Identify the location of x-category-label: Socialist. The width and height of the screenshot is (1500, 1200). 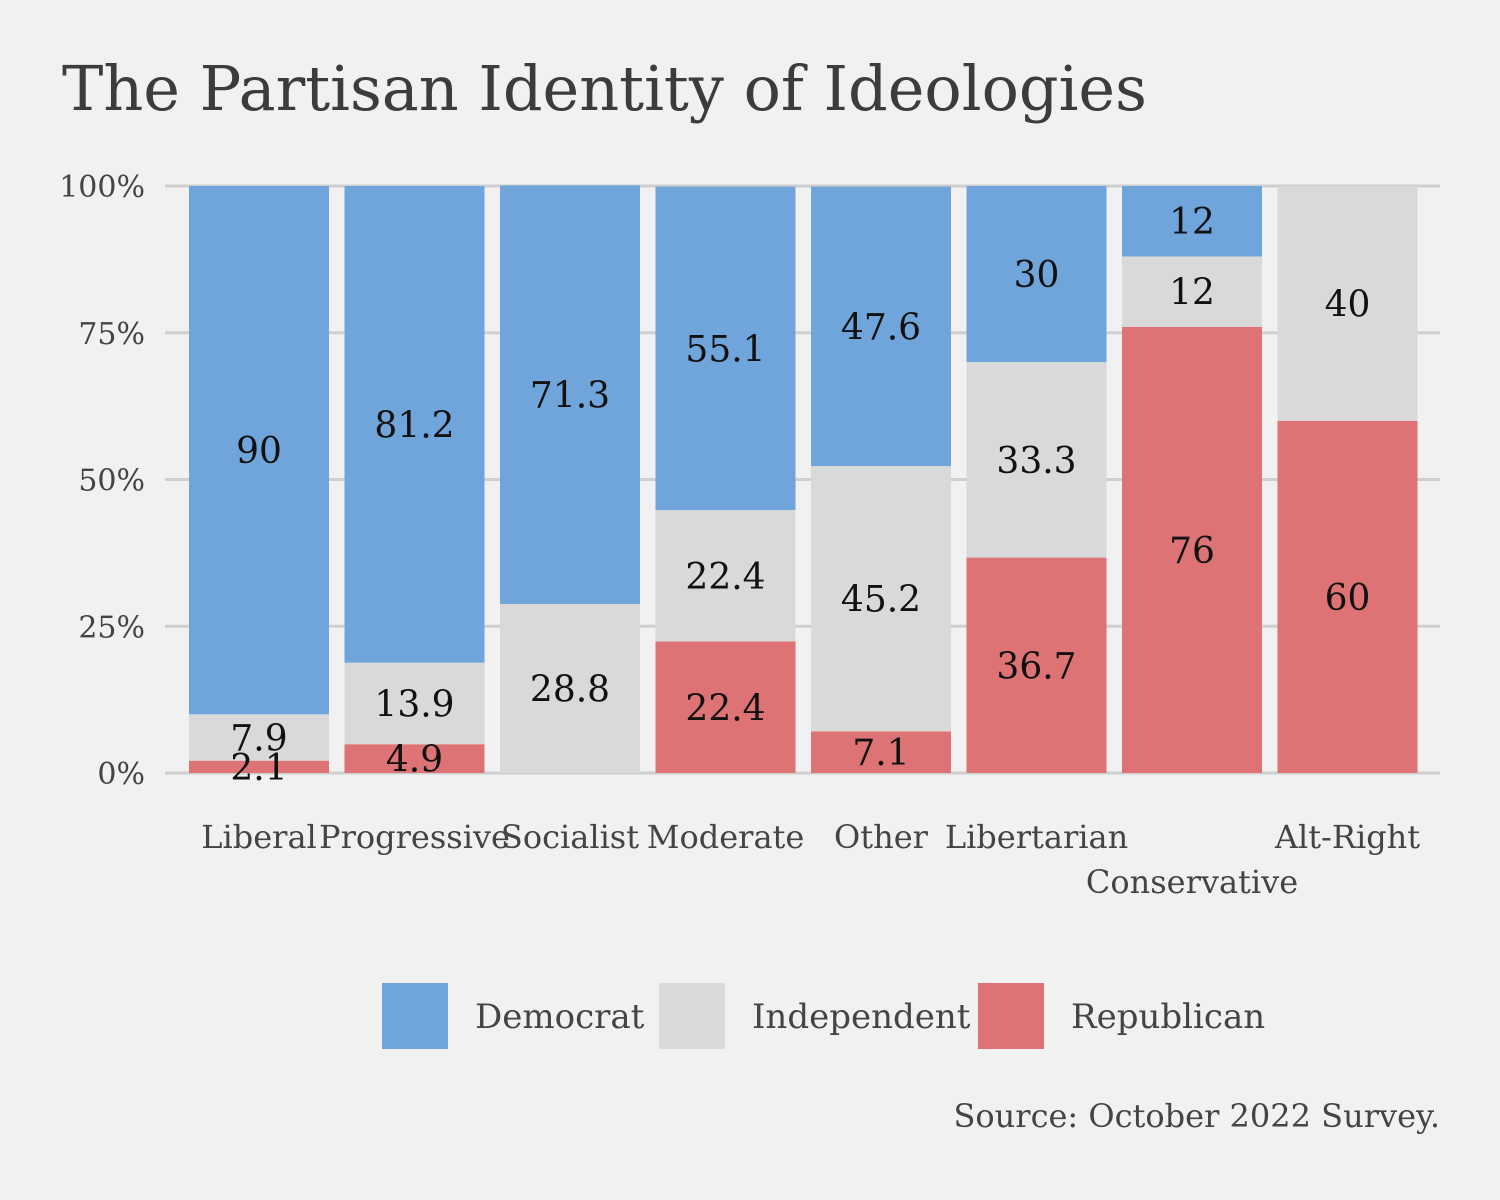
(570, 837).